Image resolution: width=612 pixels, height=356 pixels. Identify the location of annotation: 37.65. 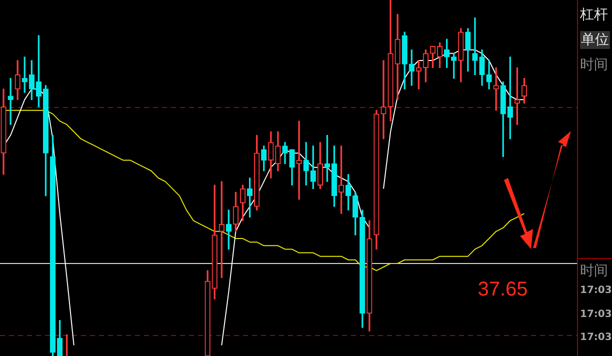
(503, 289).